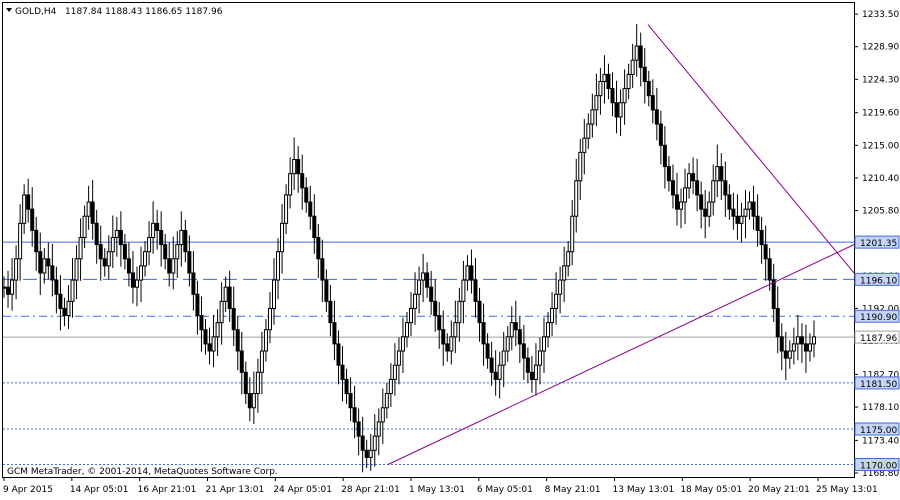 The width and height of the screenshot is (900, 500). I want to click on price-line-label: 1181.50, so click(878, 385).